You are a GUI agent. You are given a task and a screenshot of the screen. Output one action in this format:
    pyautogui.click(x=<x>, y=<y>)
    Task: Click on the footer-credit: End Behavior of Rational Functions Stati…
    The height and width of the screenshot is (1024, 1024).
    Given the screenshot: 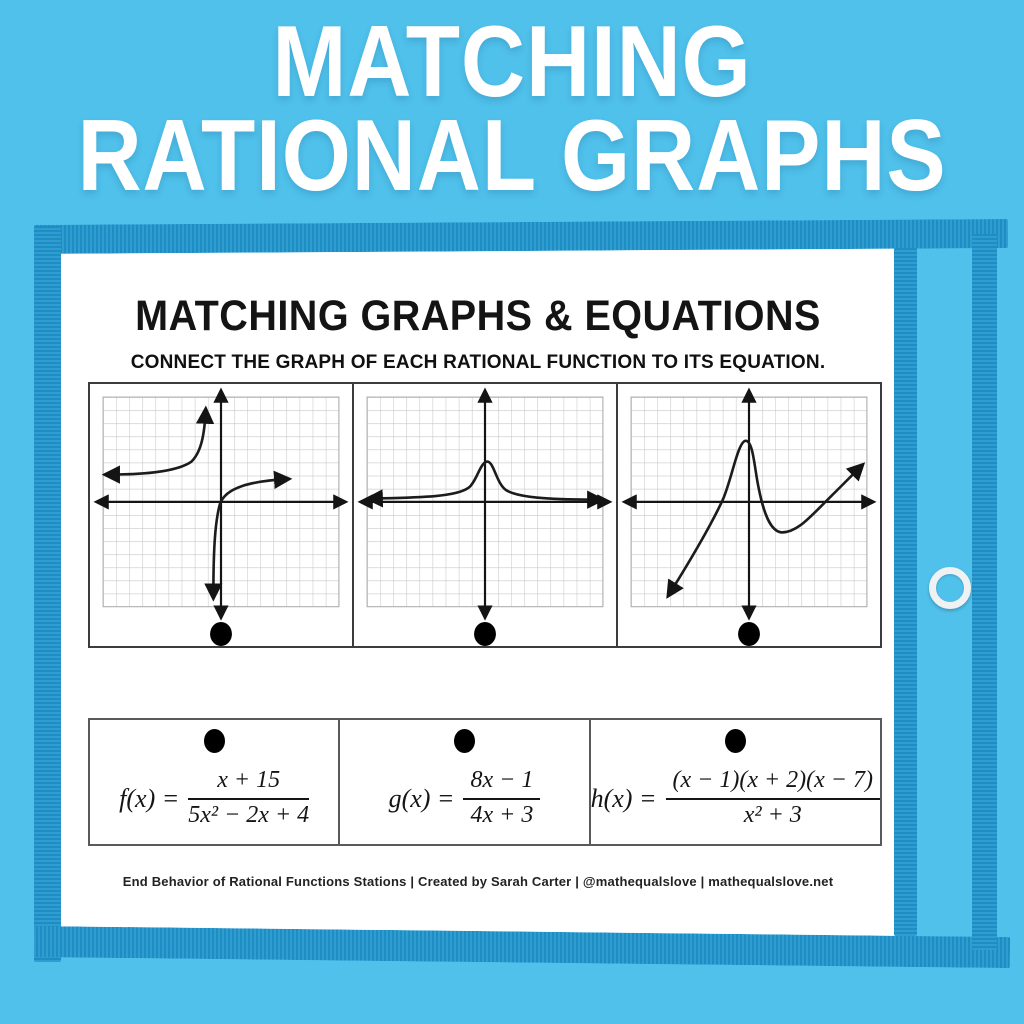 What is the action you would take?
    pyautogui.click(x=478, y=881)
    